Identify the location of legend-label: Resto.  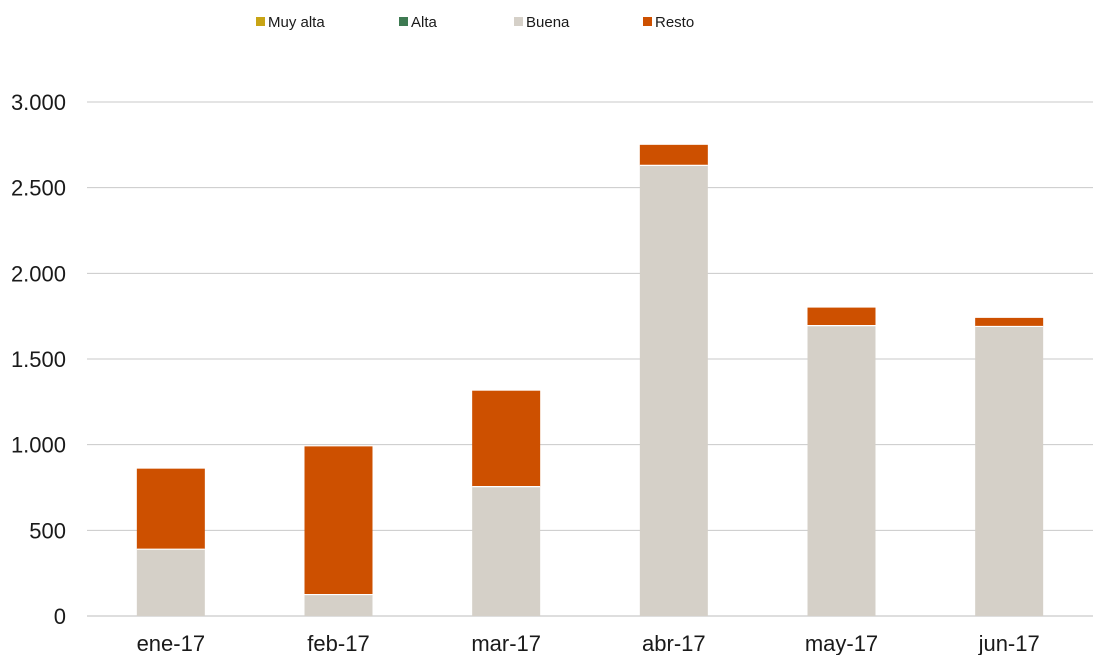
(674, 22).